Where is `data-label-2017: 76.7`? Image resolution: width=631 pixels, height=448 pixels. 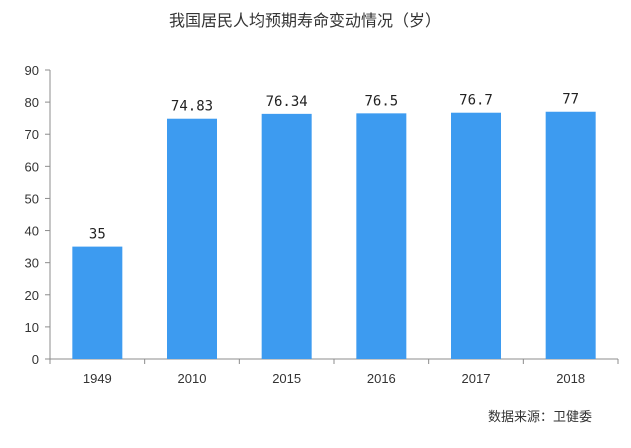
data-label-2017: 76.7 is located at coordinates (476, 101).